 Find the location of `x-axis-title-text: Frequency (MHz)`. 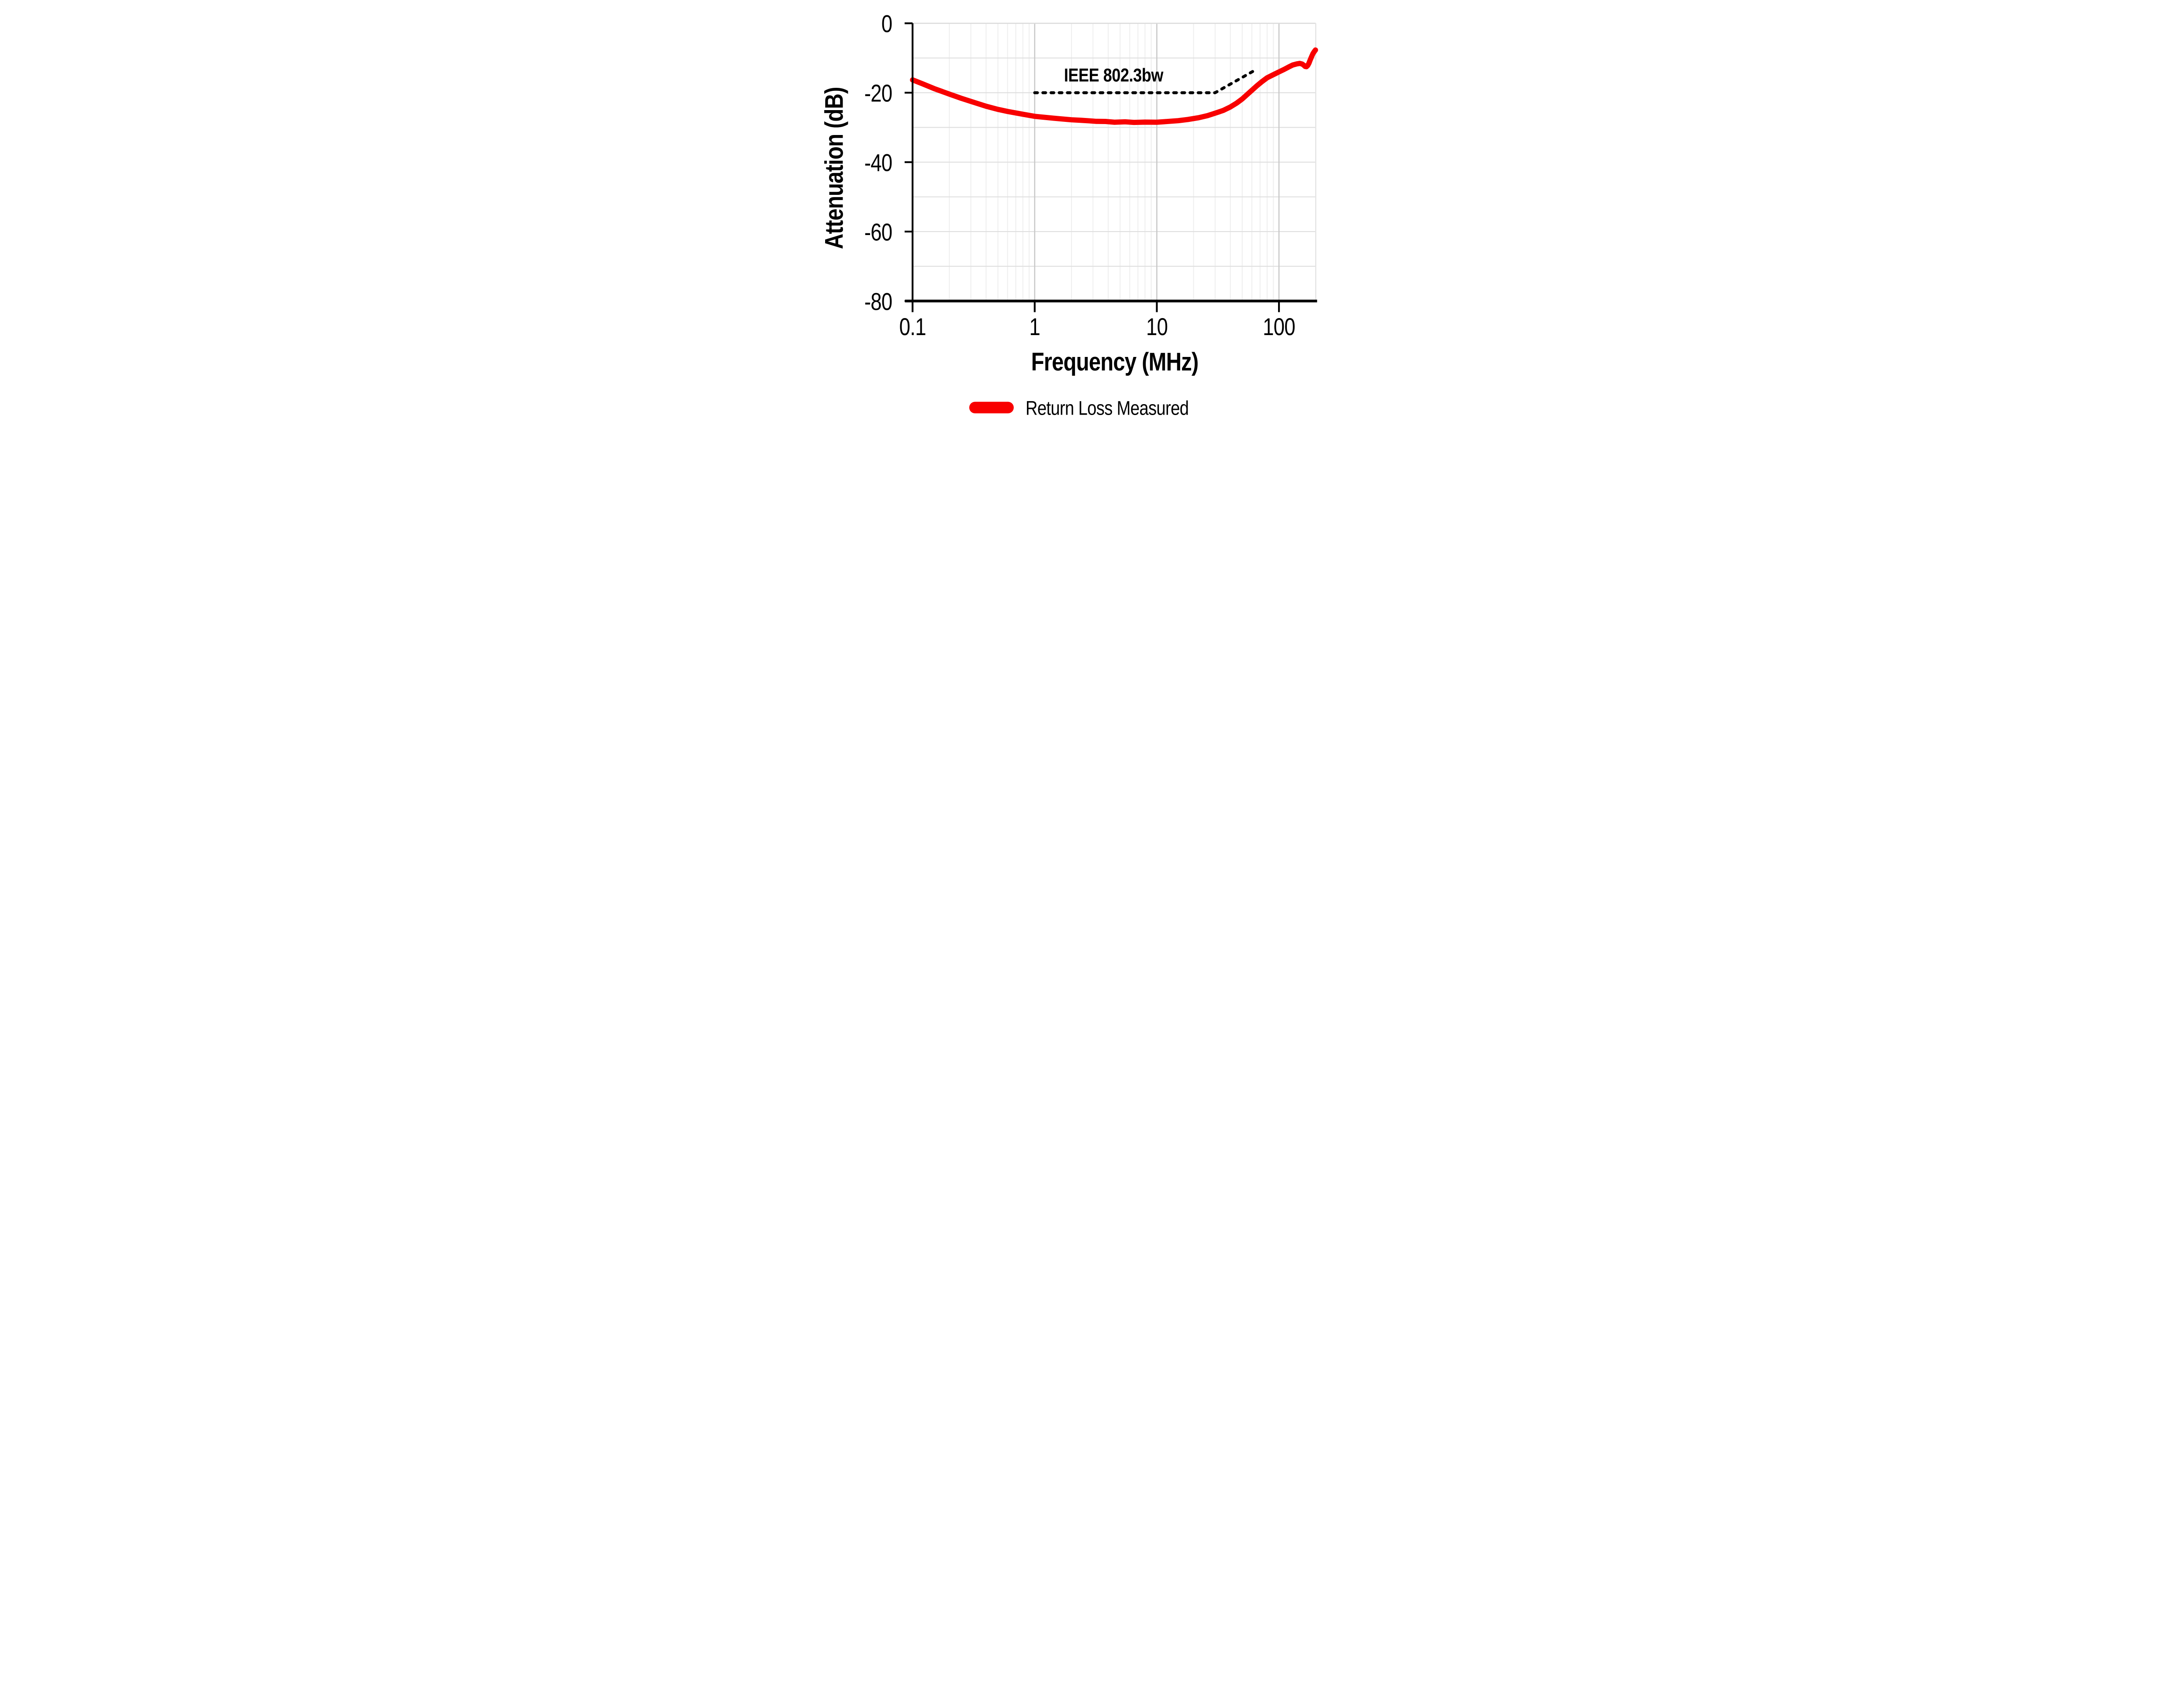

x-axis-title-text: Frequency (MHz) is located at coordinates (1115, 362).